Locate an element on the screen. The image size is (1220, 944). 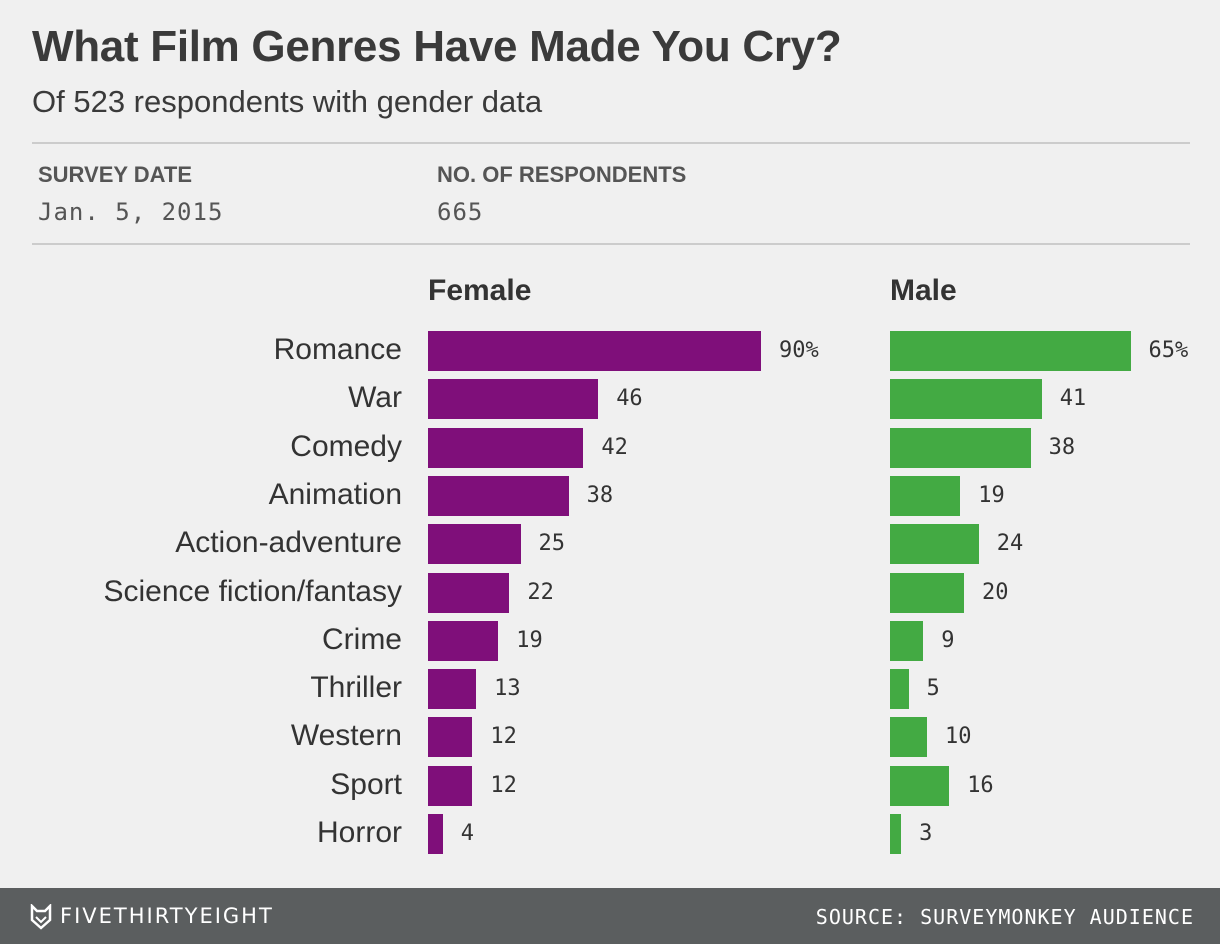
respondents-value: 665 is located at coordinates (460, 212).